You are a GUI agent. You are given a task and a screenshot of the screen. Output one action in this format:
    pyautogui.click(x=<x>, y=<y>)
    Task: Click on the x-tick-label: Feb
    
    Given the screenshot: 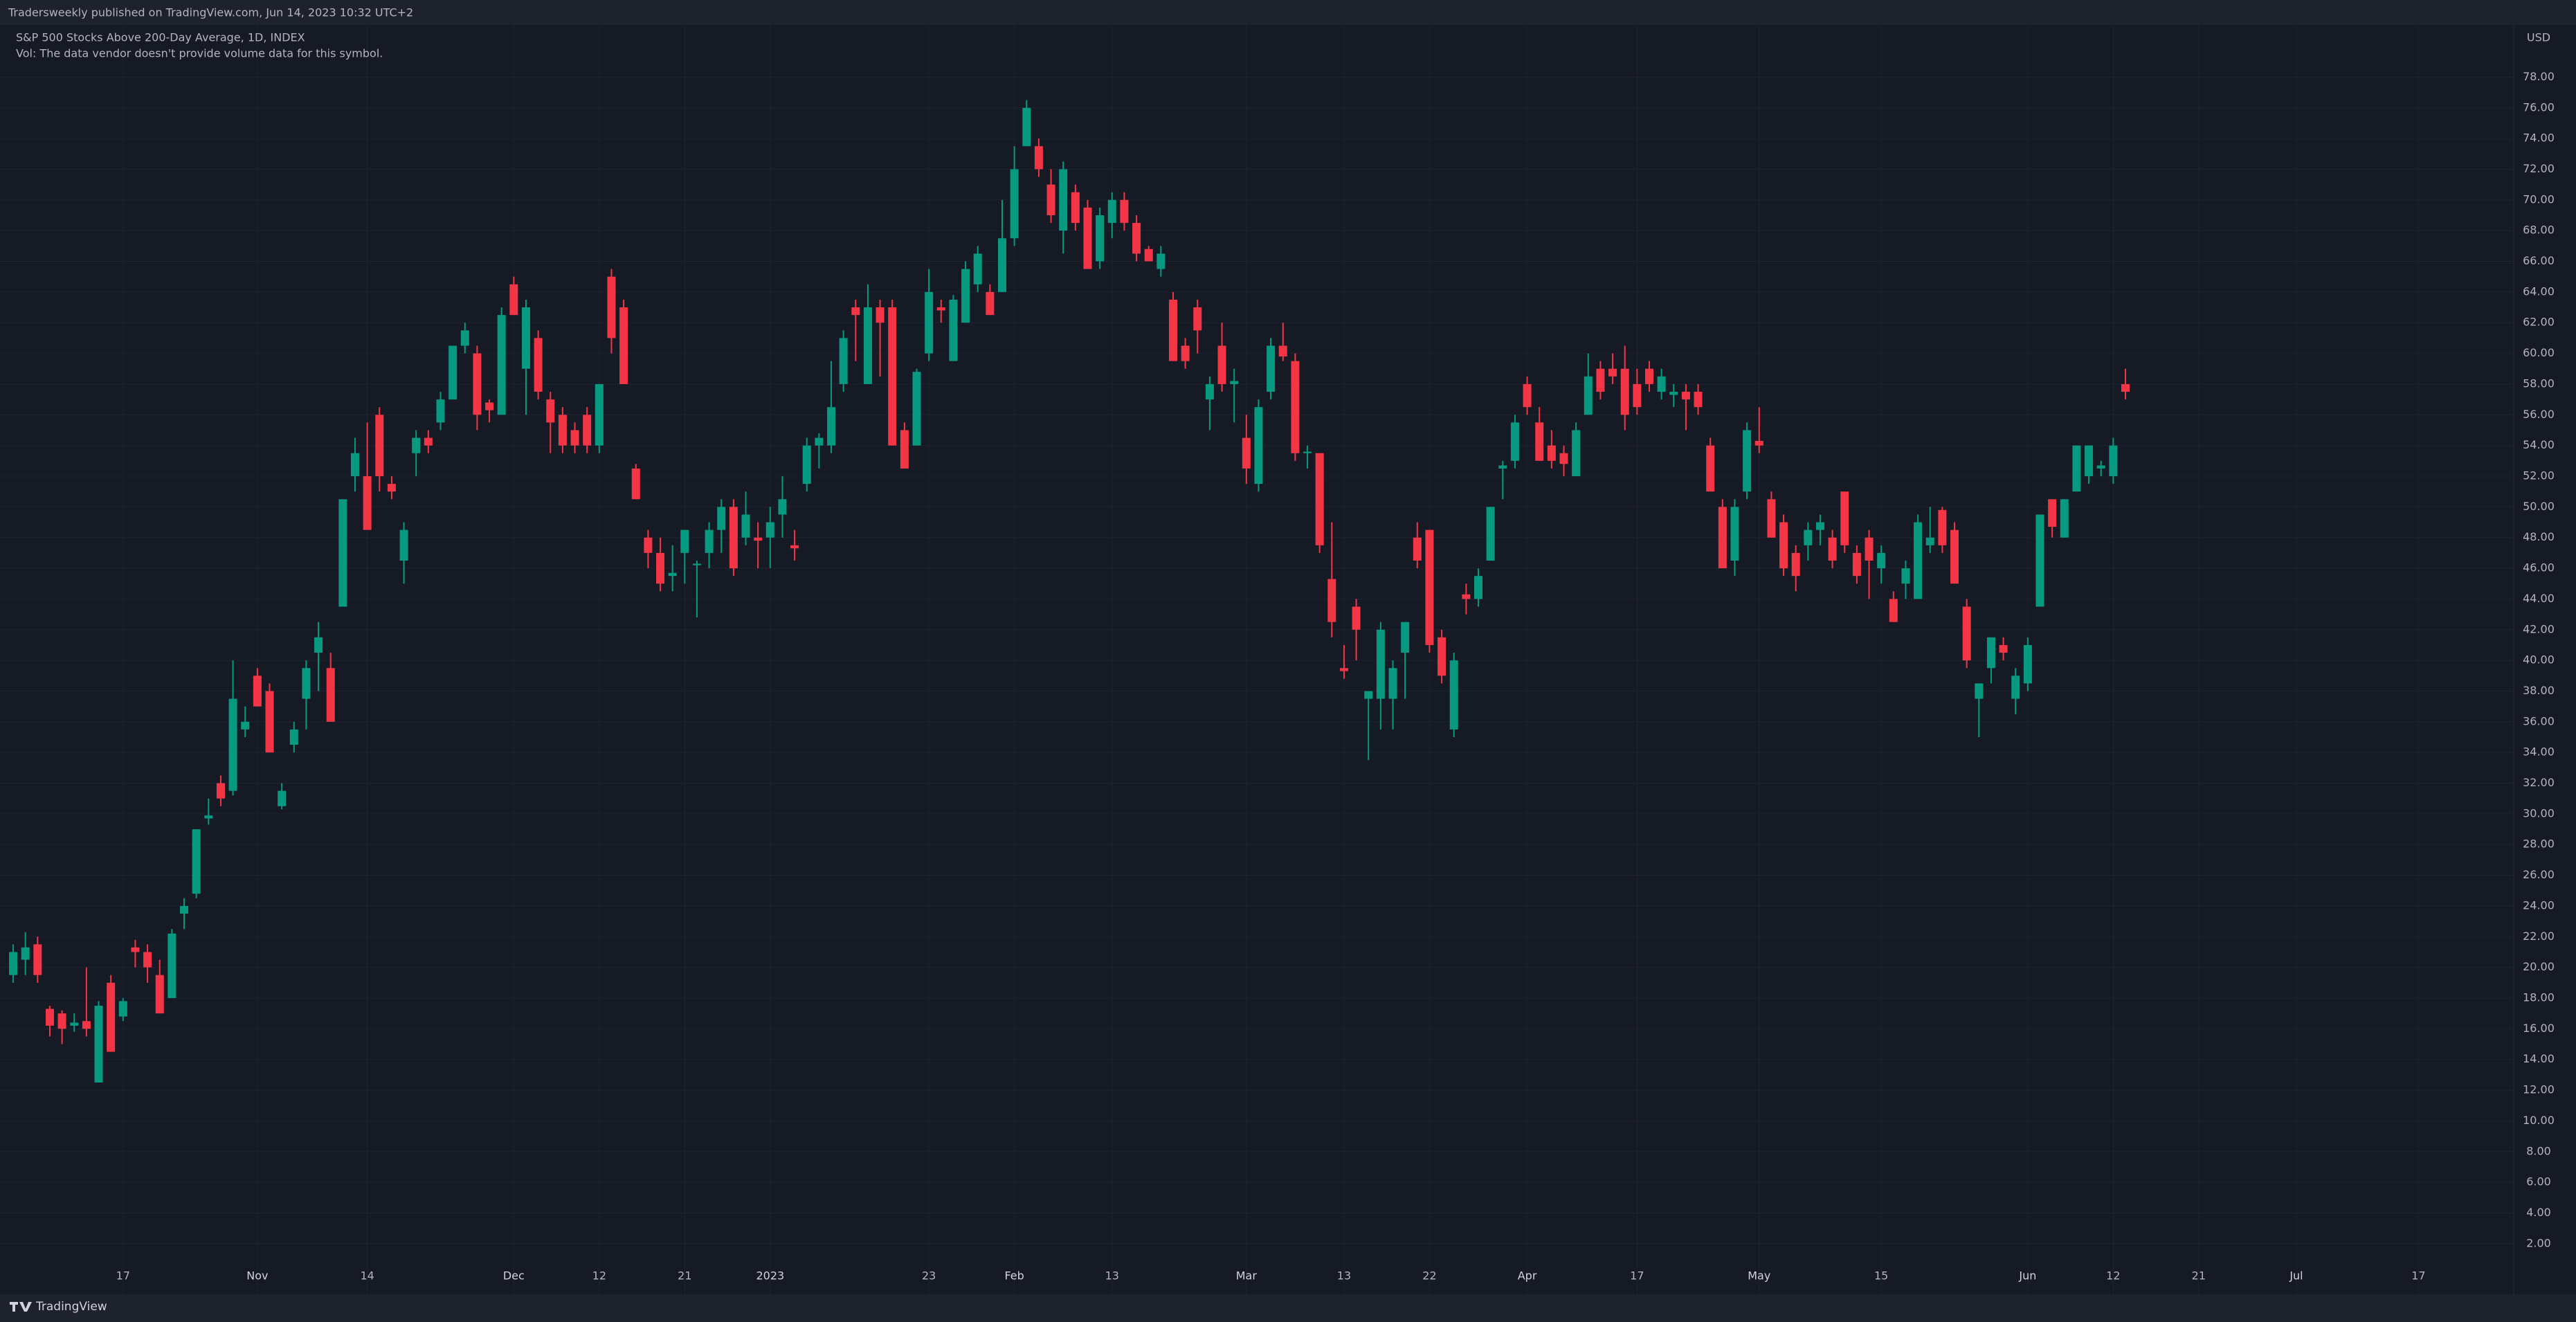 What is the action you would take?
    pyautogui.click(x=1014, y=1276)
    